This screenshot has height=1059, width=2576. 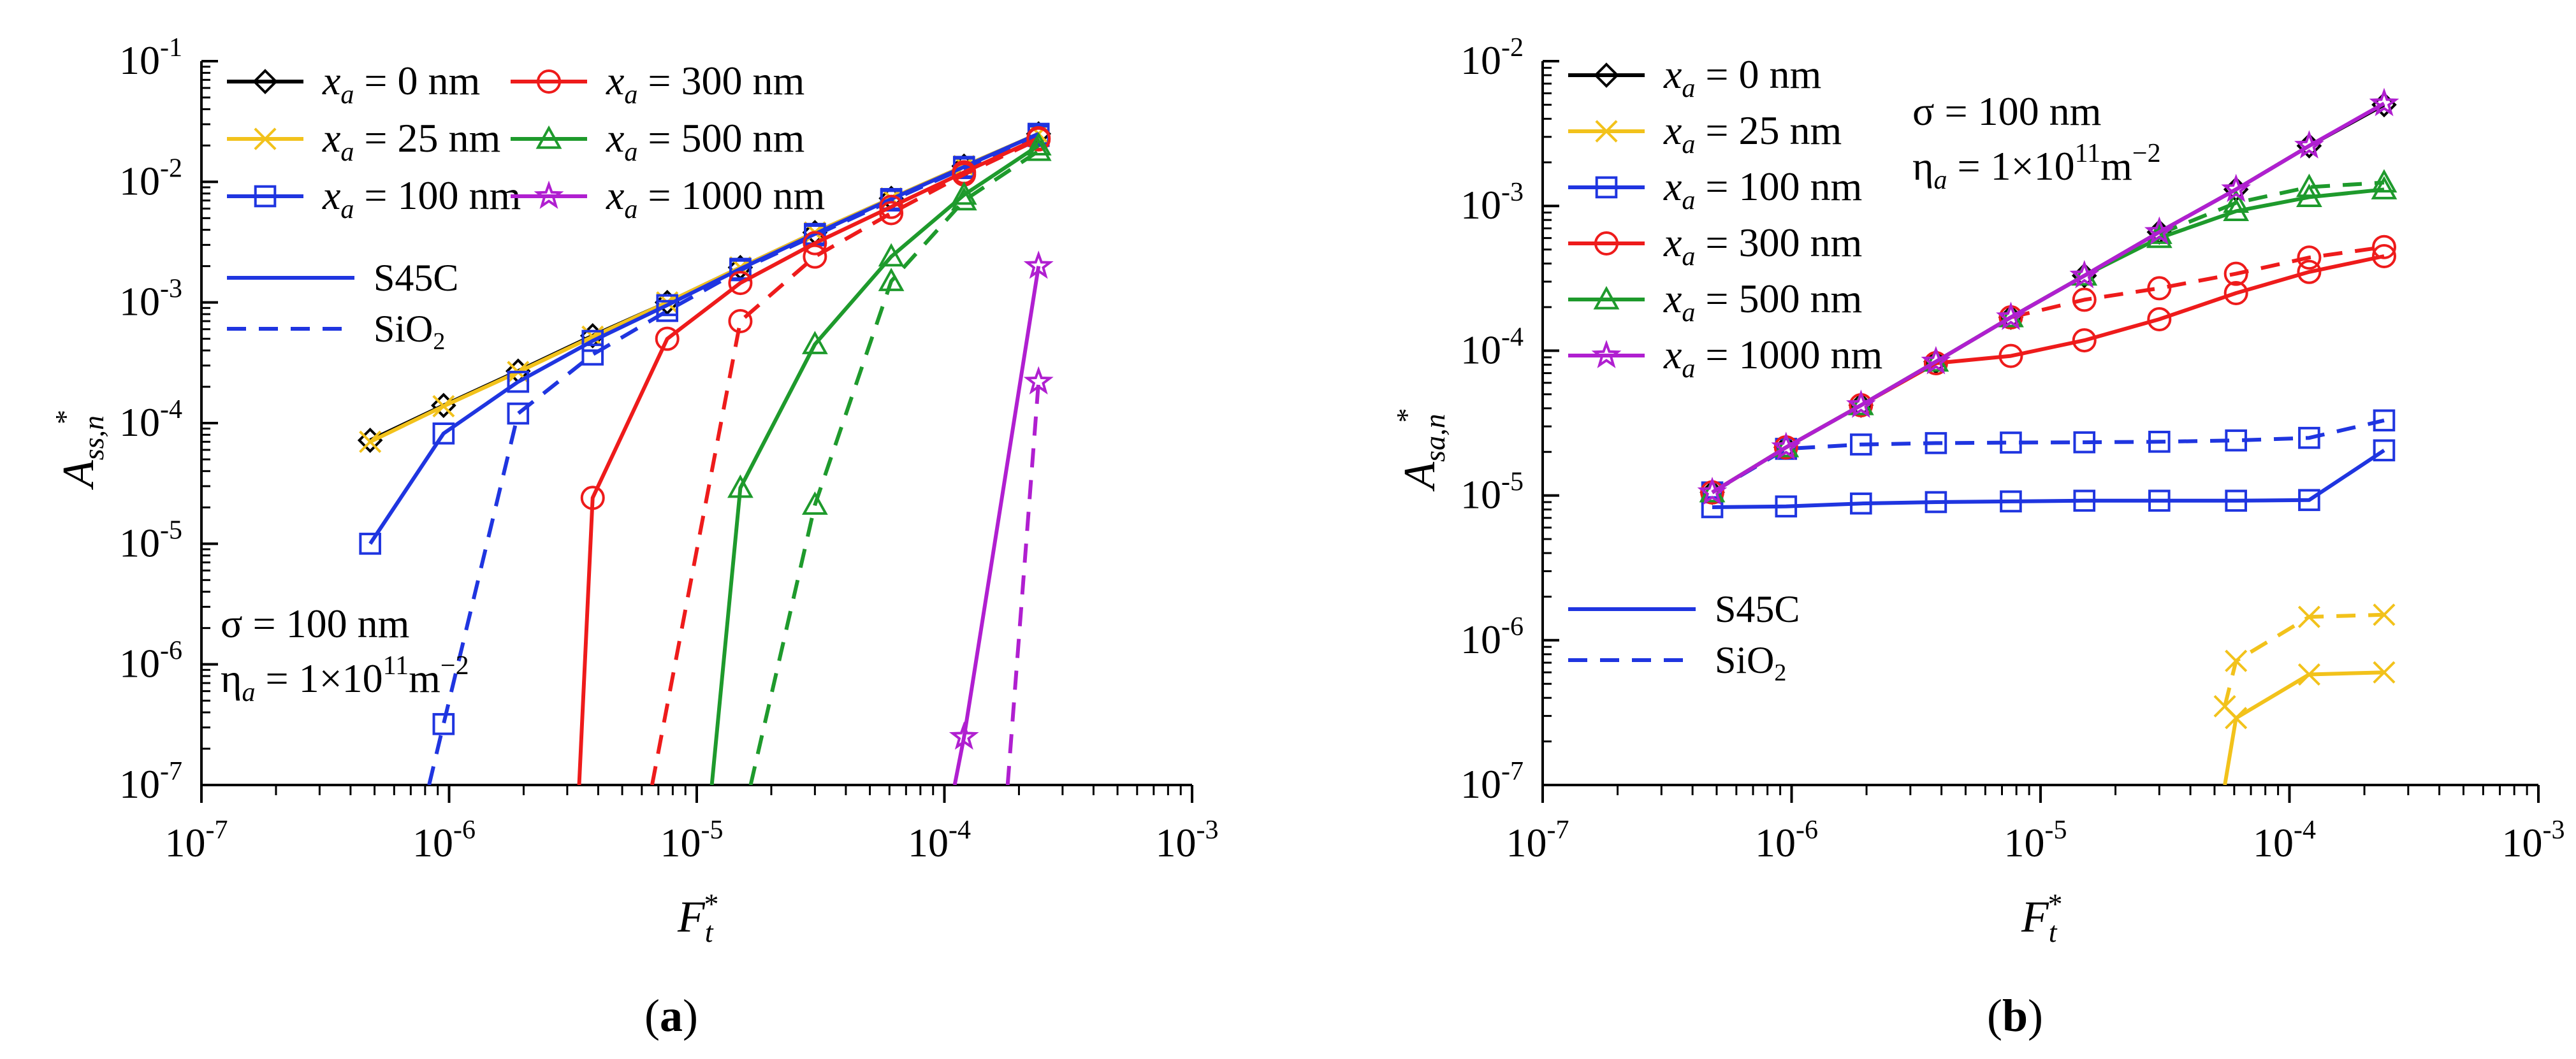 I want to click on legend-text: = 0 nm, so click(x=417, y=80).